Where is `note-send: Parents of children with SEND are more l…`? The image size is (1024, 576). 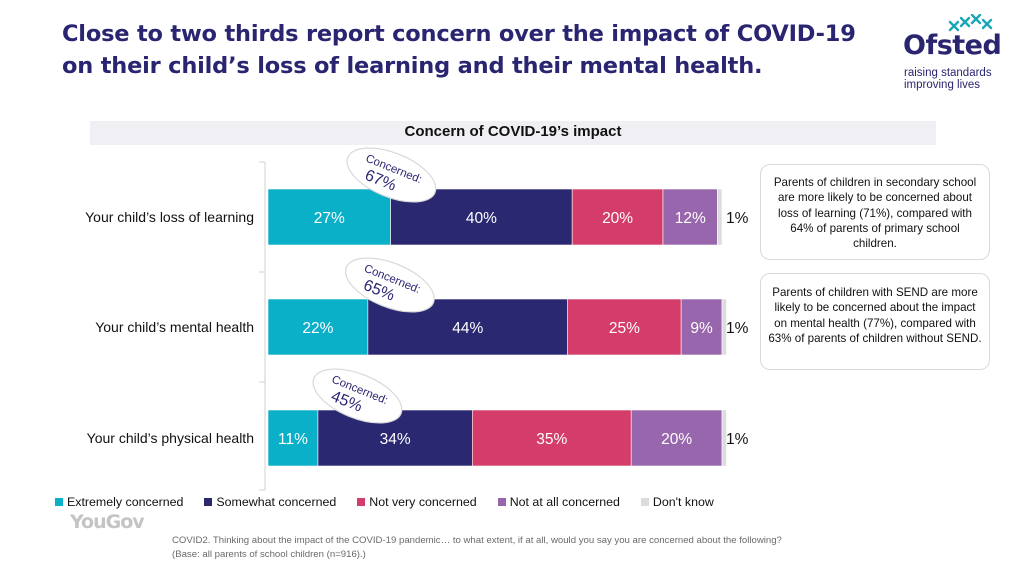 note-send: Parents of children with SEND are more l… is located at coordinates (875, 321).